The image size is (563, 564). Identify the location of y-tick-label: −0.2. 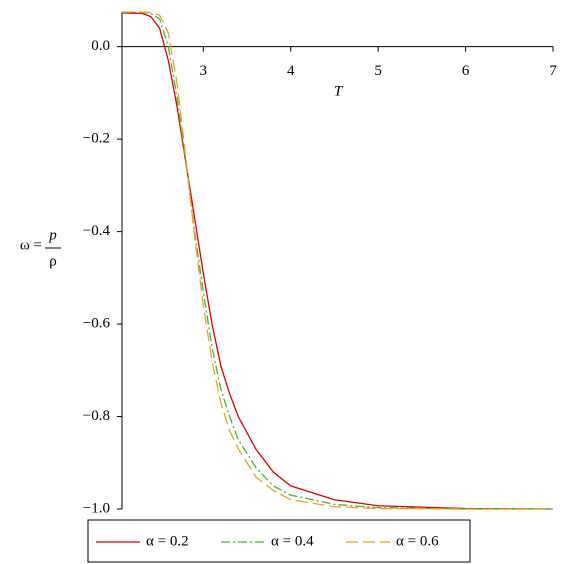
(96, 139).